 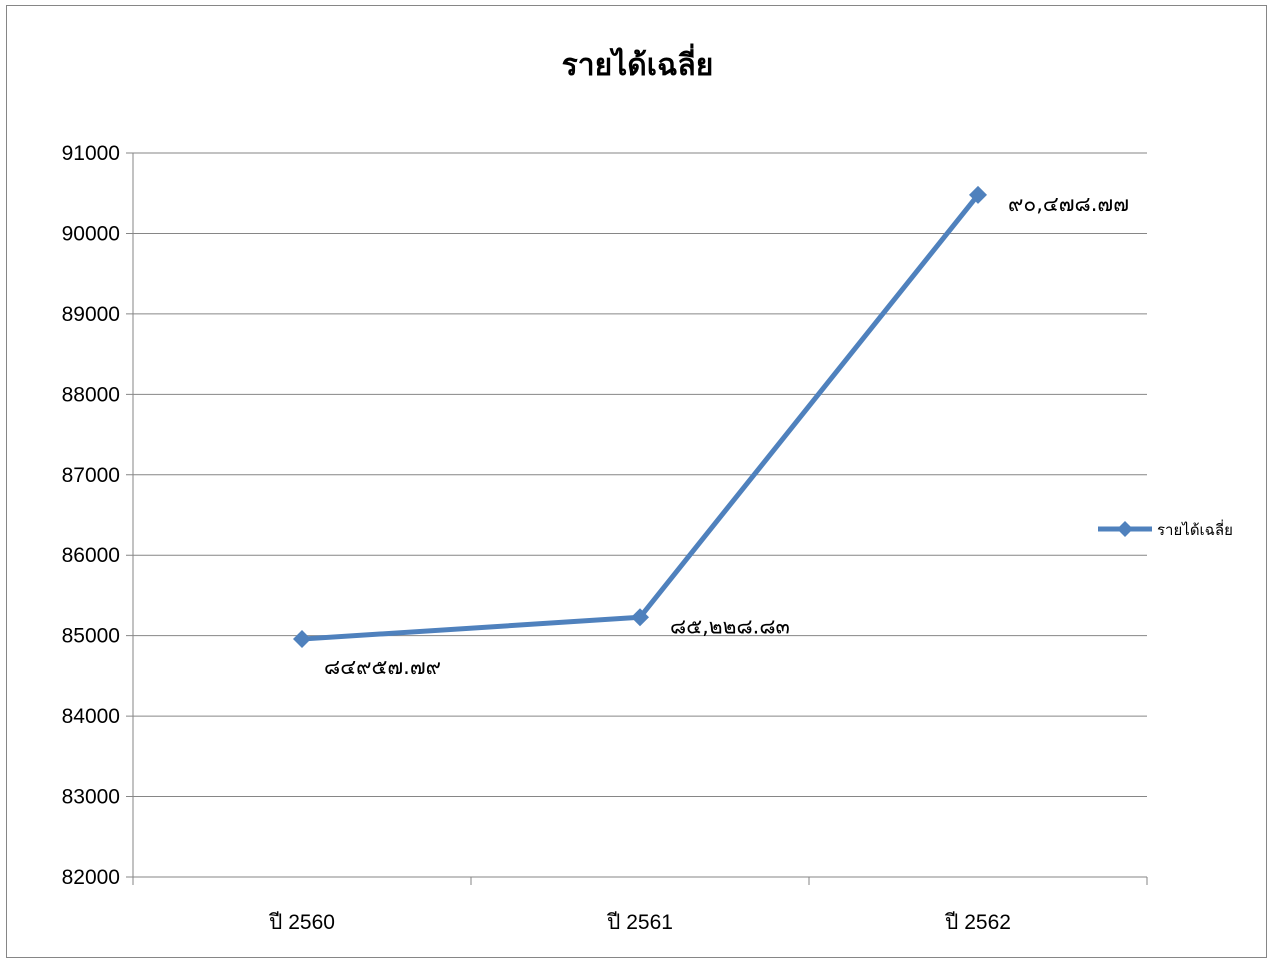 What do you see at coordinates (91, 555) in the screenshot?
I see `y-tick-label: 86000` at bounding box center [91, 555].